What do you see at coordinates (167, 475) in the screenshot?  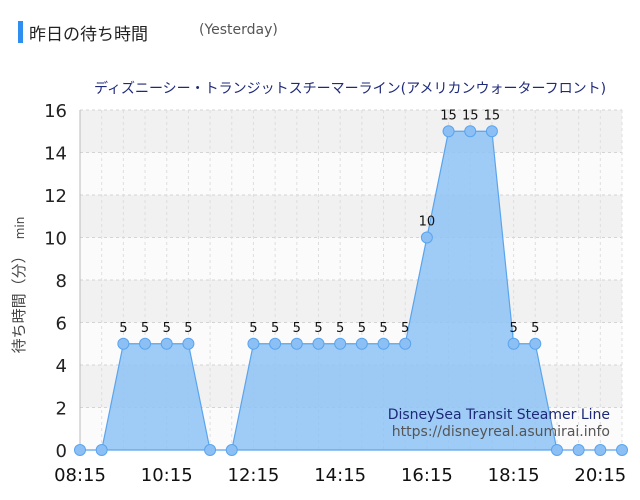 I see `x-tick-label: 10:15` at bounding box center [167, 475].